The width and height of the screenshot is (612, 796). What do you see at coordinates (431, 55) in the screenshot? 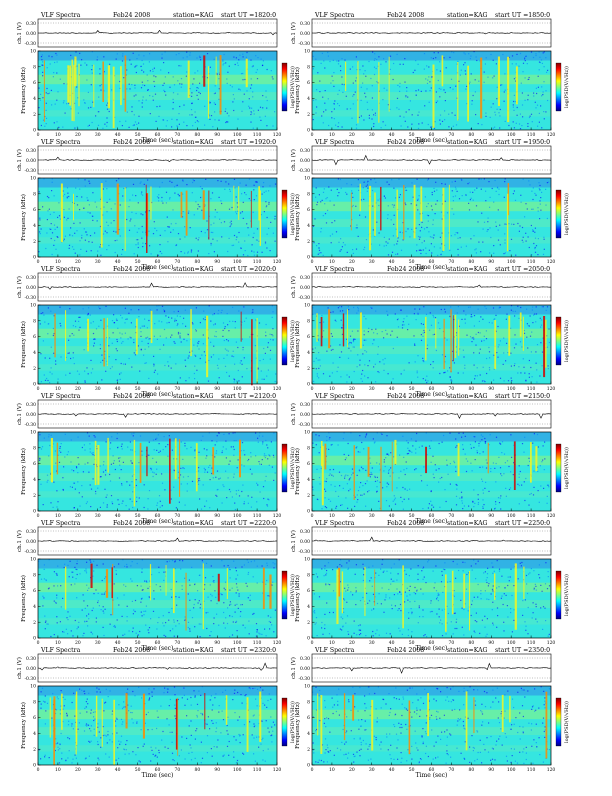
I see `spectrogram-top-band` at bounding box center [431, 55].